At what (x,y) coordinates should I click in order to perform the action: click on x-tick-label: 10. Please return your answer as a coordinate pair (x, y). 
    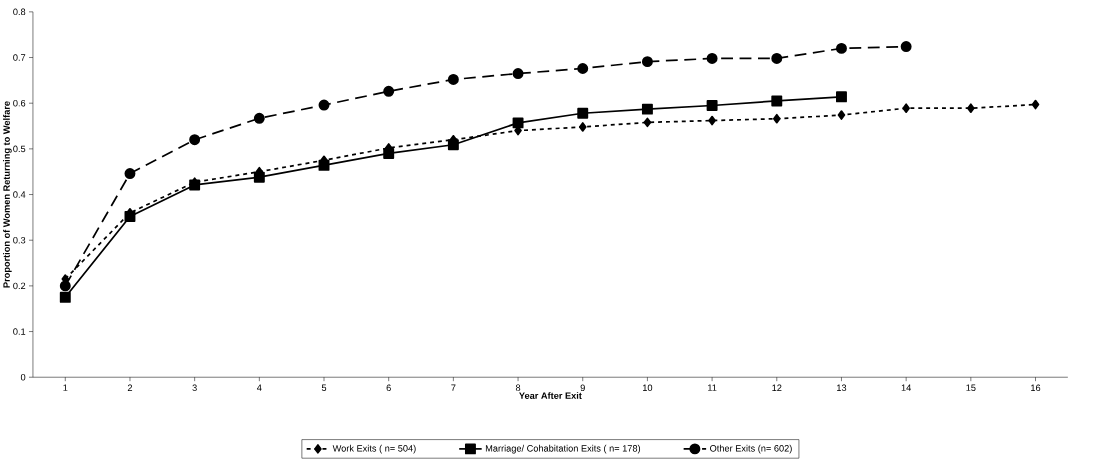
    Looking at the image, I should click on (648, 387).